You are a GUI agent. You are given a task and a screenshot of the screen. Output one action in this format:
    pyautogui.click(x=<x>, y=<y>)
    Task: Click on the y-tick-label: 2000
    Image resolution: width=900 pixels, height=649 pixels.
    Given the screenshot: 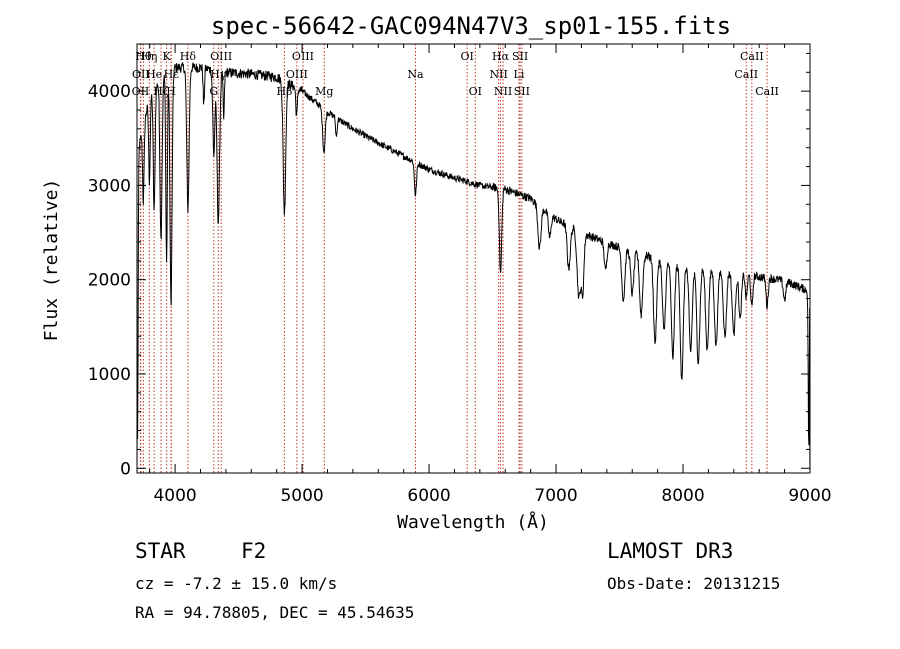 What is the action you would take?
    pyautogui.click(x=109, y=281)
    